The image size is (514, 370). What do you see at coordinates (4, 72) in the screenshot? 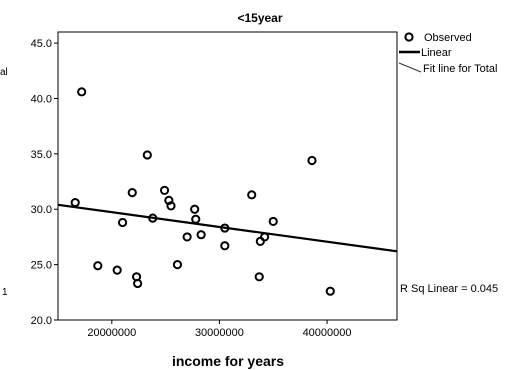
I see `left-edge-label-top: al` at bounding box center [4, 72].